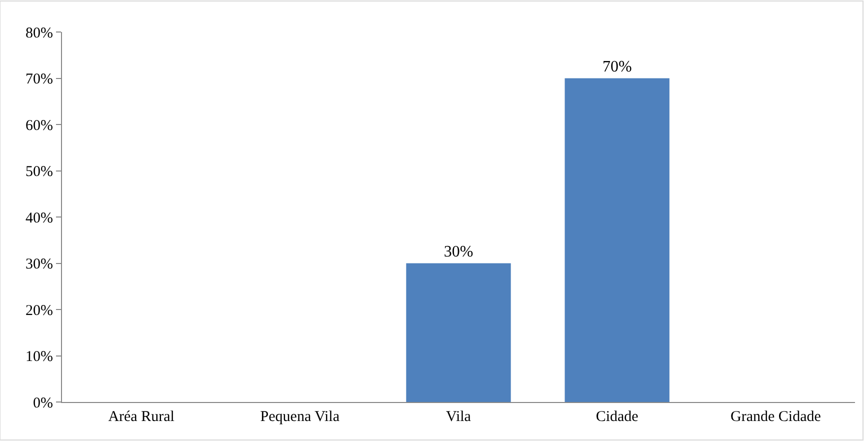 The height and width of the screenshot is (441, 864). Describe the element at coordinates (459, 417) in the screenshot. I see `x-tick-label: Vila` at that location.